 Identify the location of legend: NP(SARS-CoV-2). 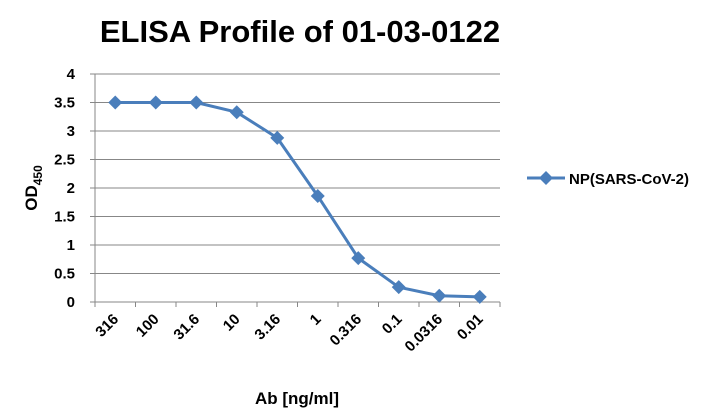
(608, 179).